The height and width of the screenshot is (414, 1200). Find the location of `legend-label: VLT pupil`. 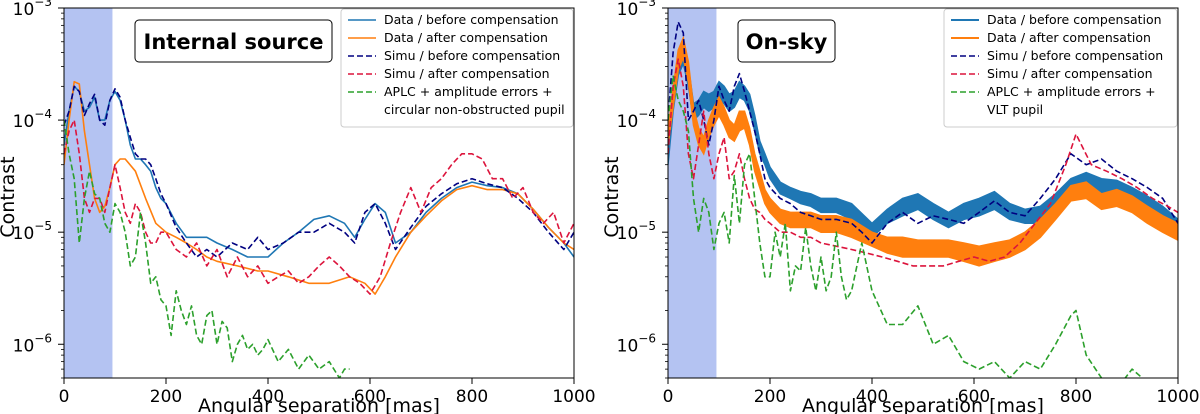

legend-label: VLT pupil is located at coordinates (1015, 109).